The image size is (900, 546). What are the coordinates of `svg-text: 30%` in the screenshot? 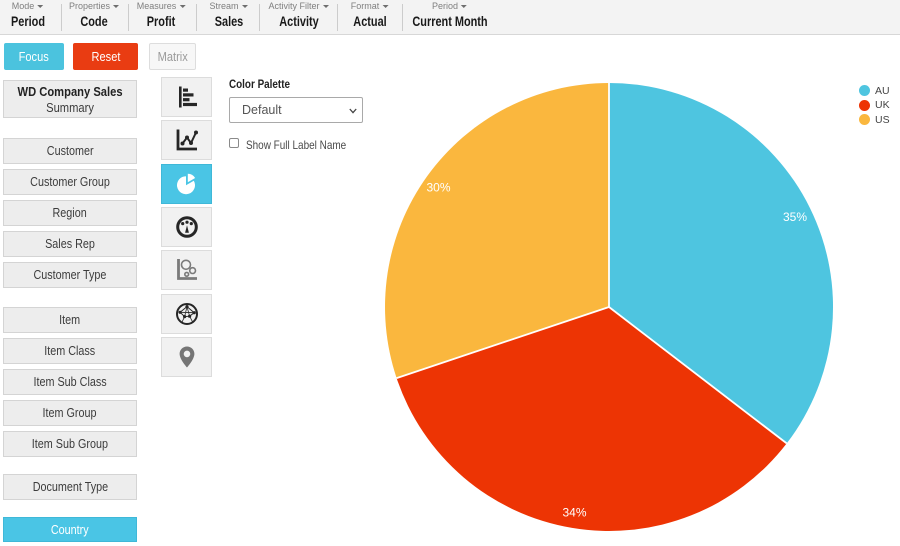 It's located at (438, 188).